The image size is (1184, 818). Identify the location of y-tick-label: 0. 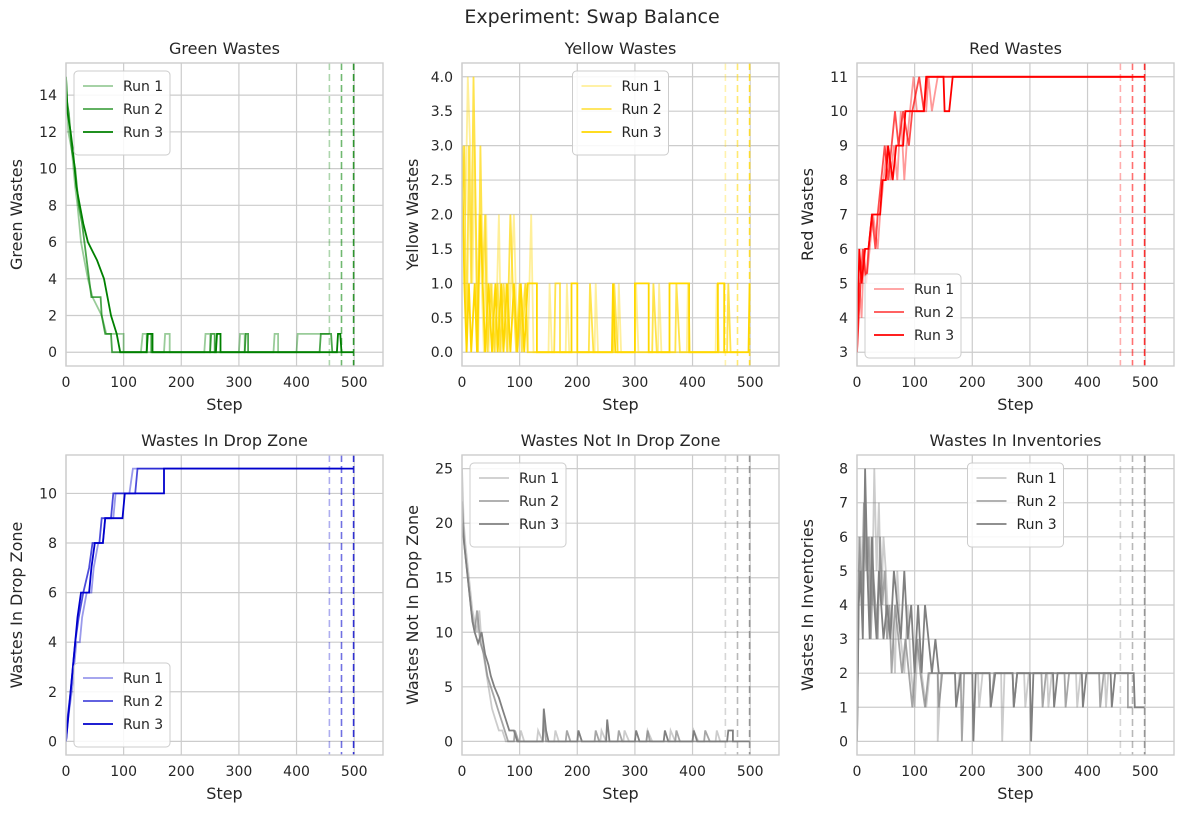
(52, 742).